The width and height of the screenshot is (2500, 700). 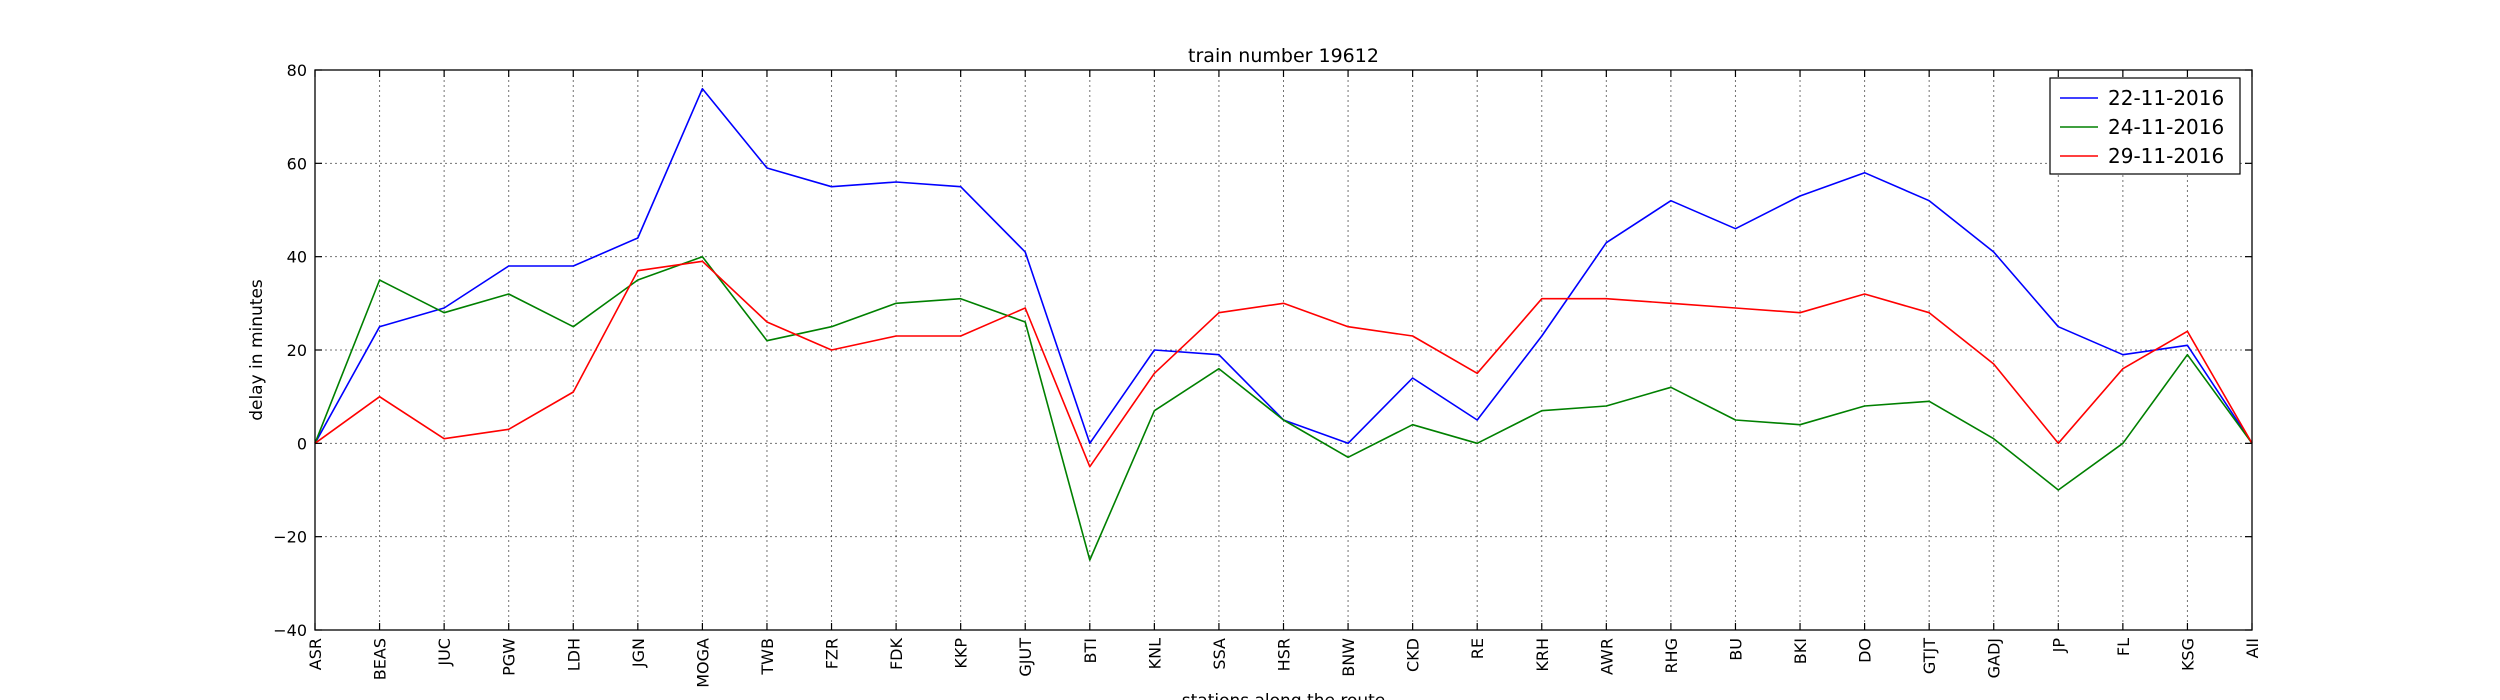 What do you see at coordinates (1929, 656) in the screenshot?
I see `x-tick-label: GTJT` at bounding box center [1929, 656].